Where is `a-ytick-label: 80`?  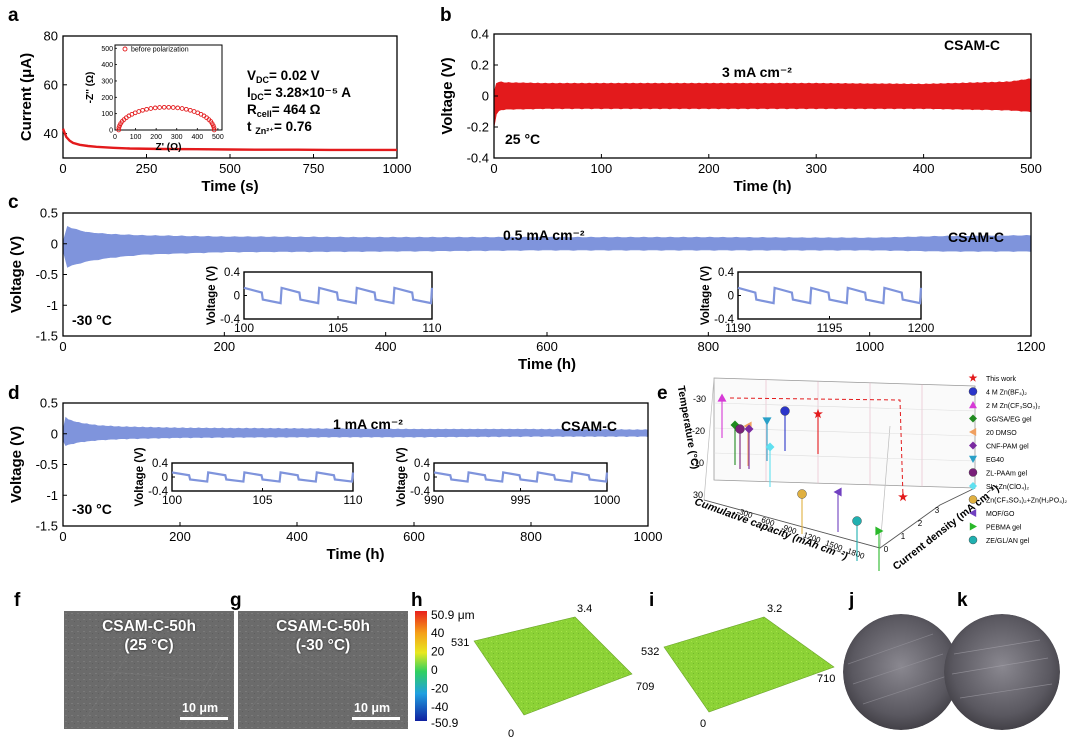
a-ytick-label: 80 is located at coordinates (51, 36).